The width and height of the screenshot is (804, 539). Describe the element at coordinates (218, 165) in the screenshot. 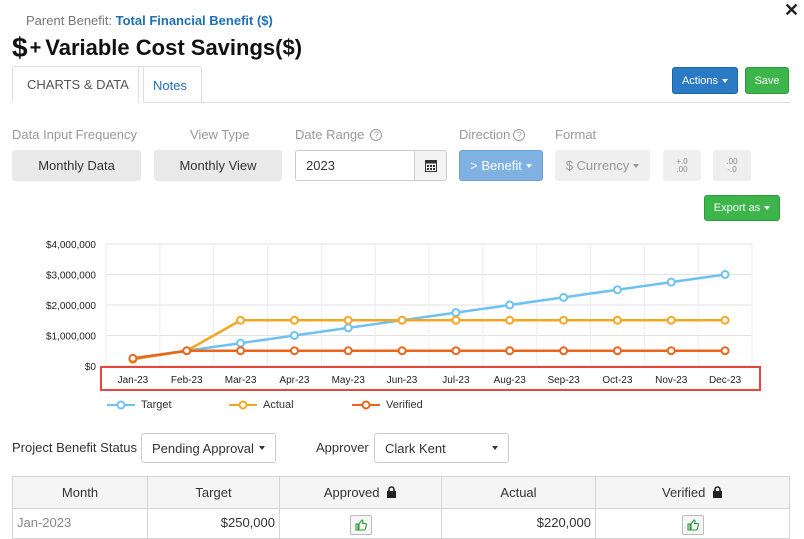

I see `view-type-button: Monthly View` at that location.